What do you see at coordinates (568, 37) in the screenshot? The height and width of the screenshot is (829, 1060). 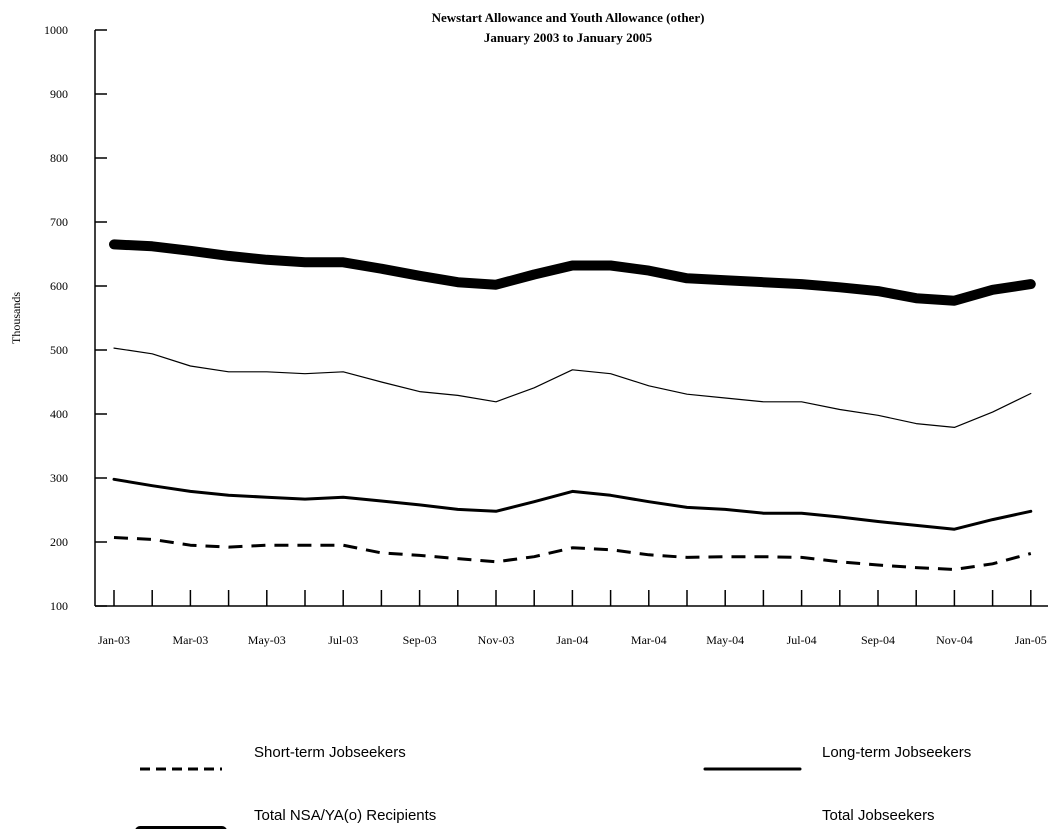 I see `chart-title-line-2: January 2003 to January 2005` at bounding box center [568, 37].